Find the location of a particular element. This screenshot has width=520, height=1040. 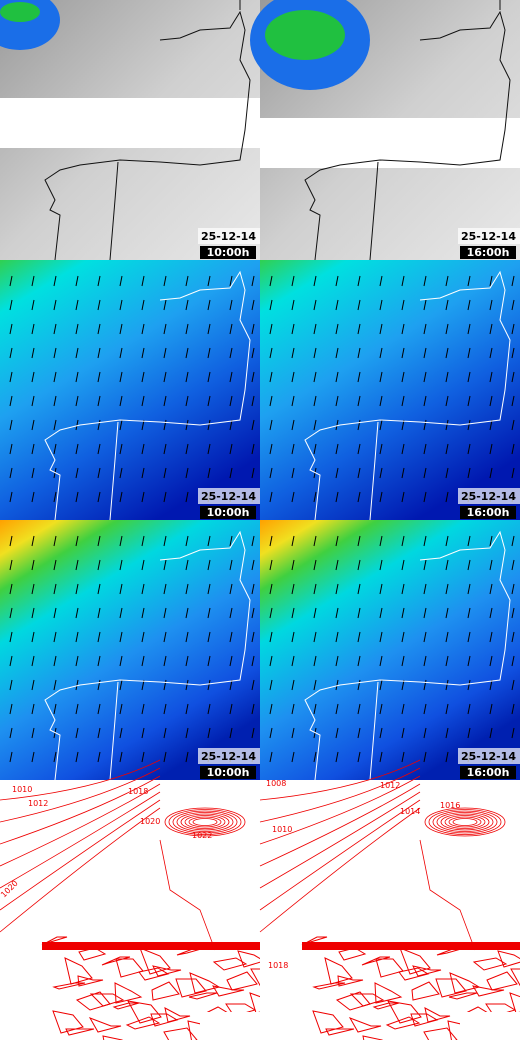

map-panel: 25-12-14 10:00h is located at coordinates (130, 650).